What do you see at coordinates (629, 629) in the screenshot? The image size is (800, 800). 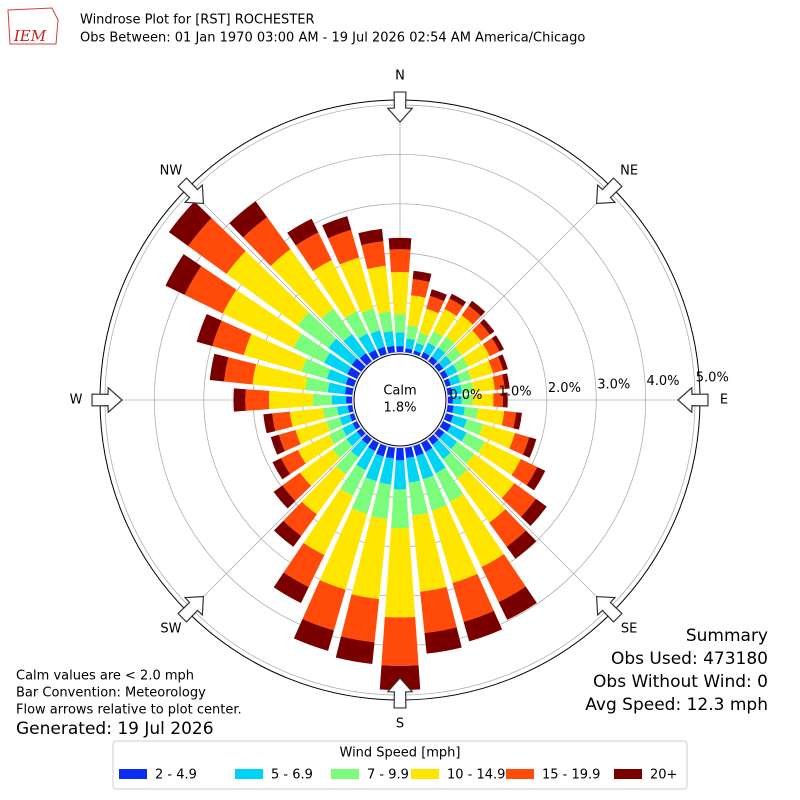 I see `compass-label: SE` at bounding box center [629, 629].